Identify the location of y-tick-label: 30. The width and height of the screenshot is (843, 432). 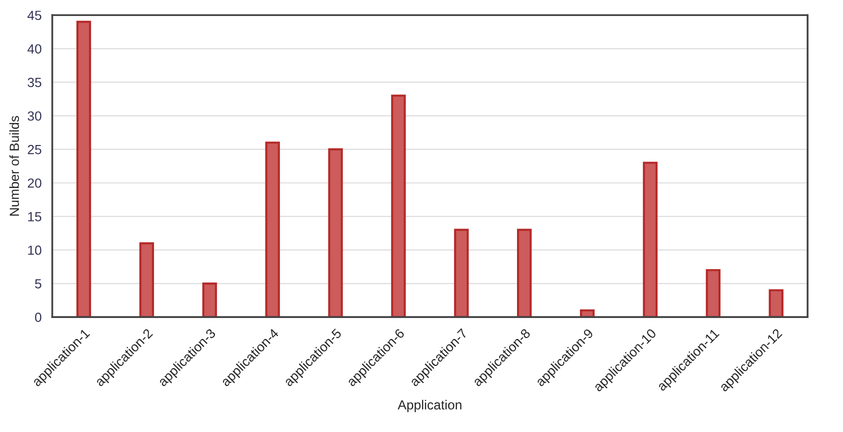
(35, 116).